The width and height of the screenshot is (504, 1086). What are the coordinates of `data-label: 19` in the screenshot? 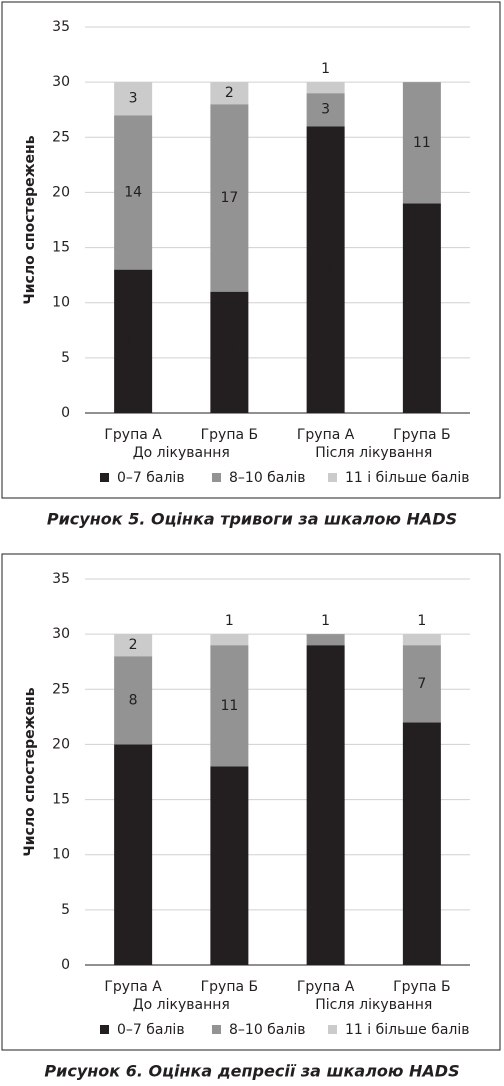 It's located at (422, 308).